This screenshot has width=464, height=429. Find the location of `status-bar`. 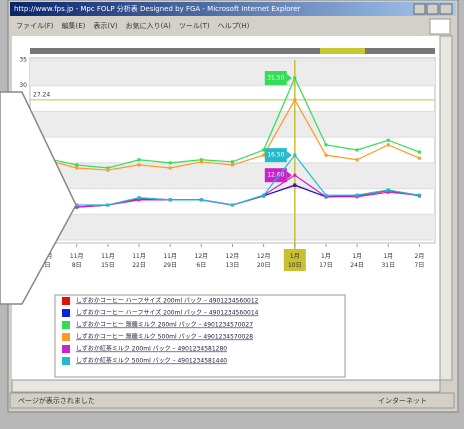

status-bar is located at coordinates (232, 400).